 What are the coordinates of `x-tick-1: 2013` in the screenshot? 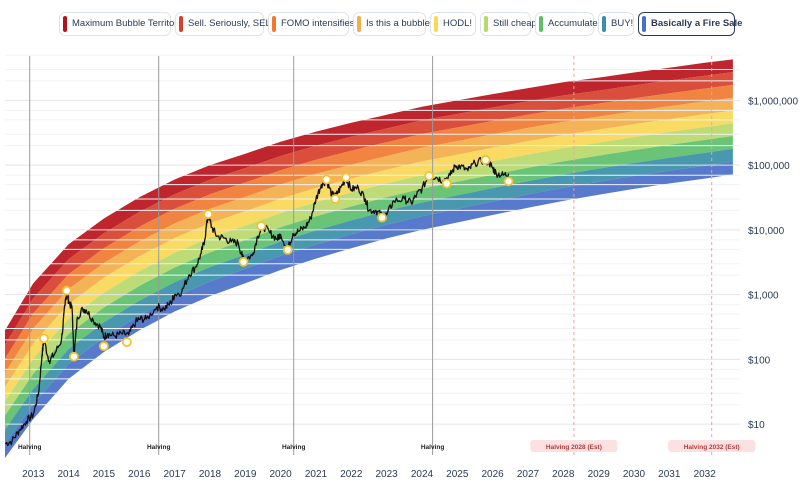 It's located at (33, 474).